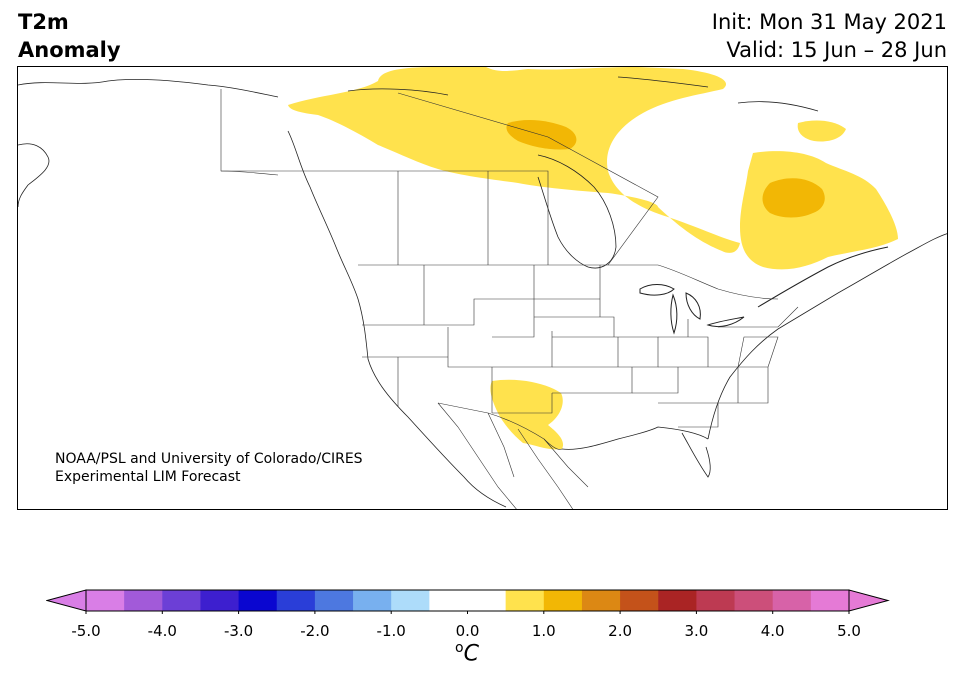 The width and height of the screenshot is (959, 680). I want to click on valid-range: Valid: 15 Jun – 28 Jun, so click(836, 50).